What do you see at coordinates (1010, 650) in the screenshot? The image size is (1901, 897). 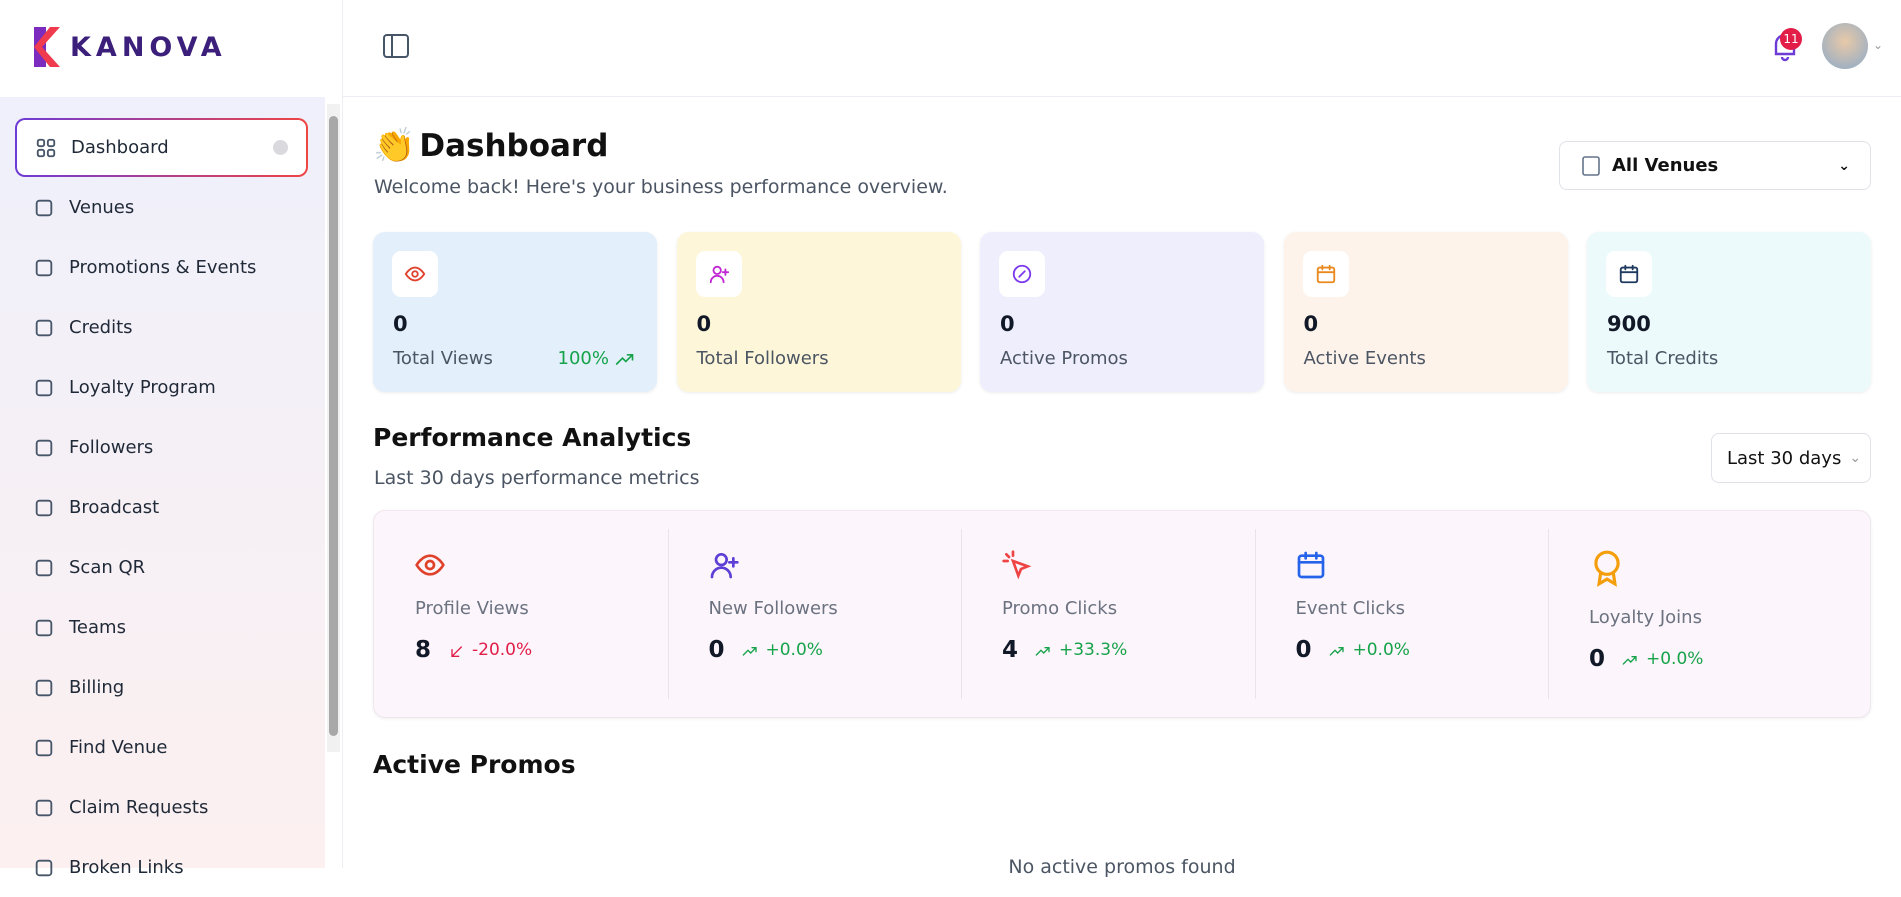 I see `metric-value: 4` at bounding box center [1010, 650].